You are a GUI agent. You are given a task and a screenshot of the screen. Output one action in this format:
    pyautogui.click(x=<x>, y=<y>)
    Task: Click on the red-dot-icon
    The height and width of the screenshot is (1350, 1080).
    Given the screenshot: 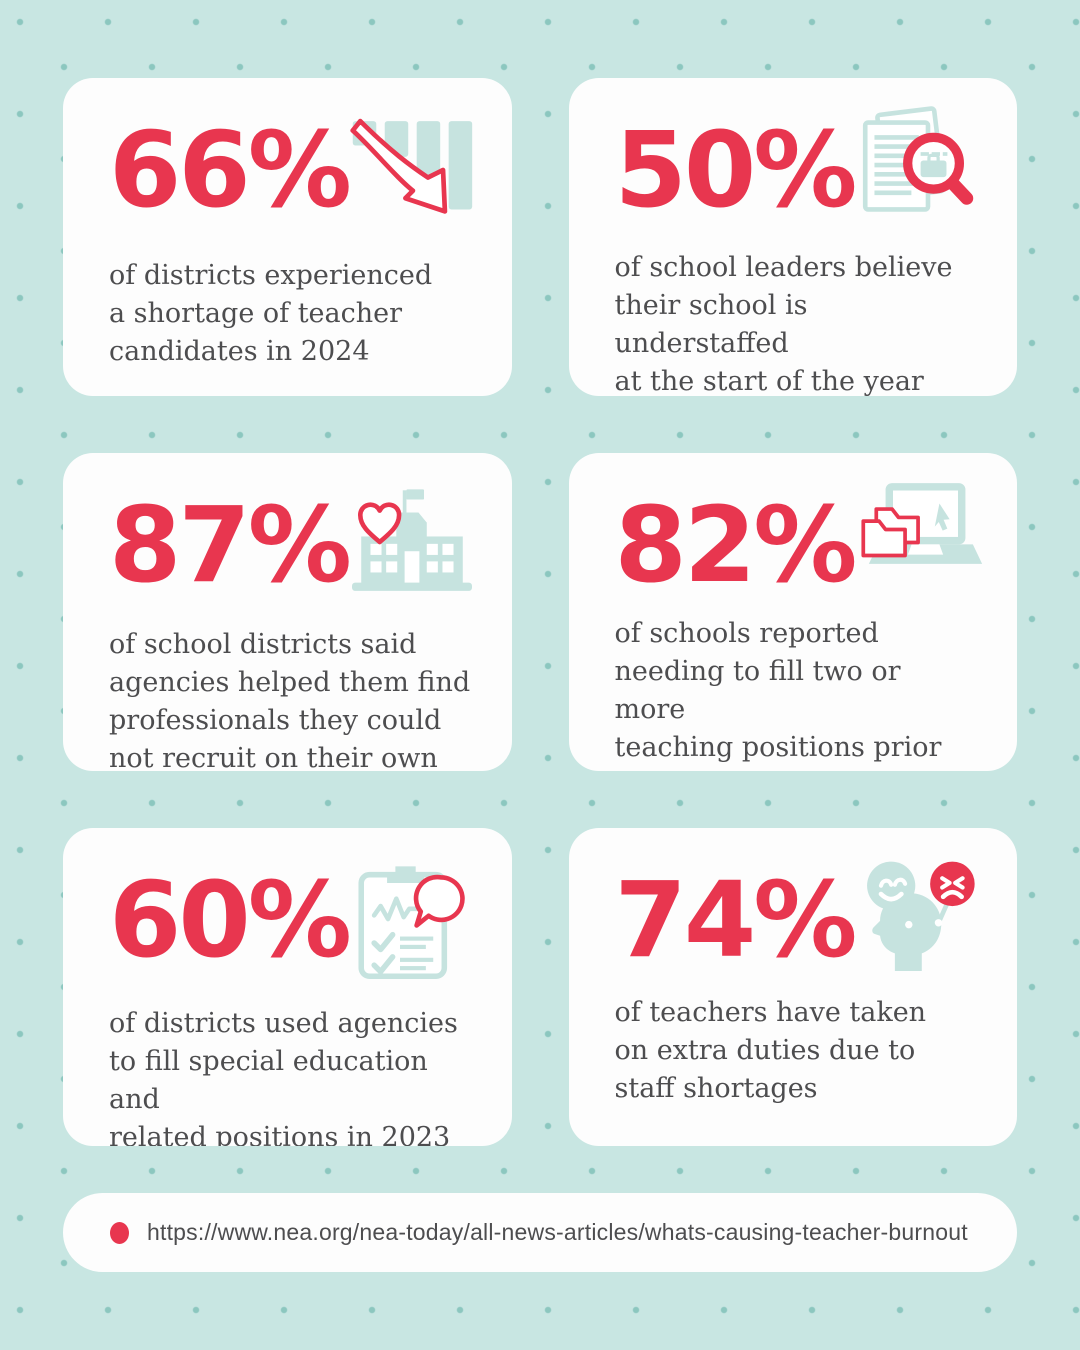 What is the action you would take?
    pyautogui.click(x=119, y=1232)
    